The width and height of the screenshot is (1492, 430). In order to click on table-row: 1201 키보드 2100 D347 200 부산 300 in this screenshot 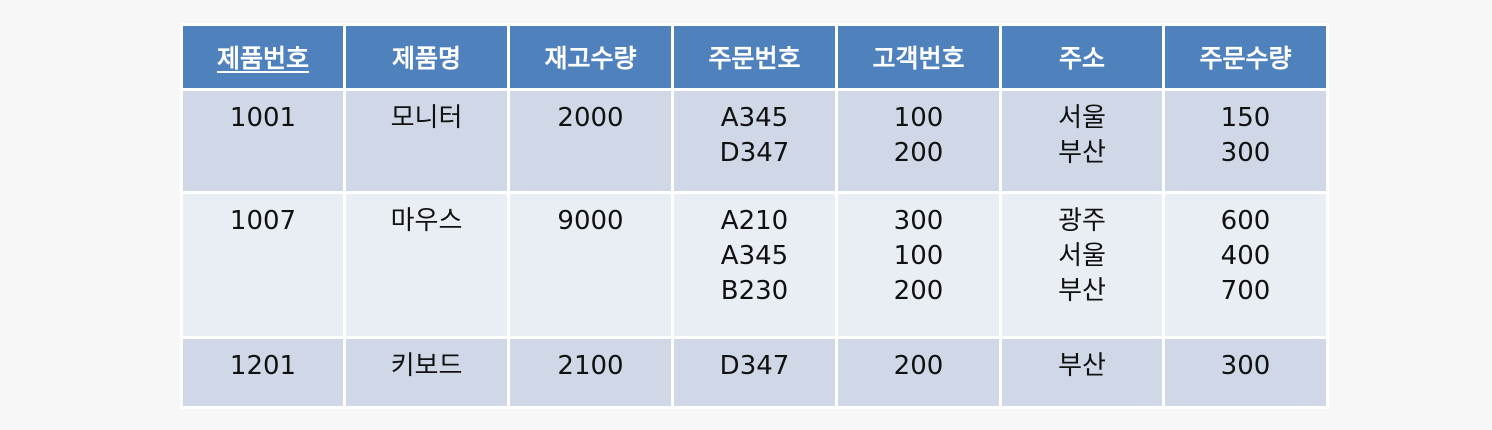, I will do `click(754, 372)`.